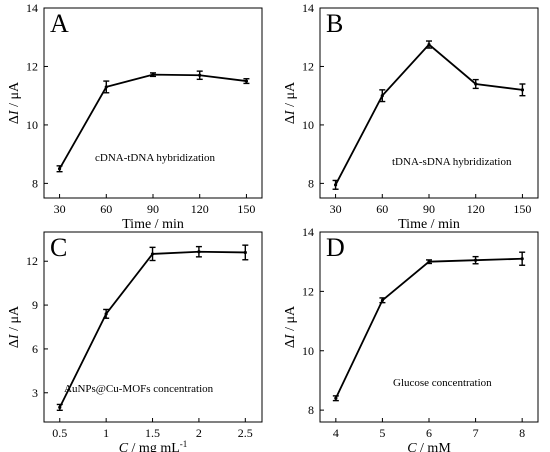 This screenshot has height=452, width=550. What do you see at coordinates (59, 23) in the screenshot?
I see `panel-letter: A` at bounding box center [59, 23].